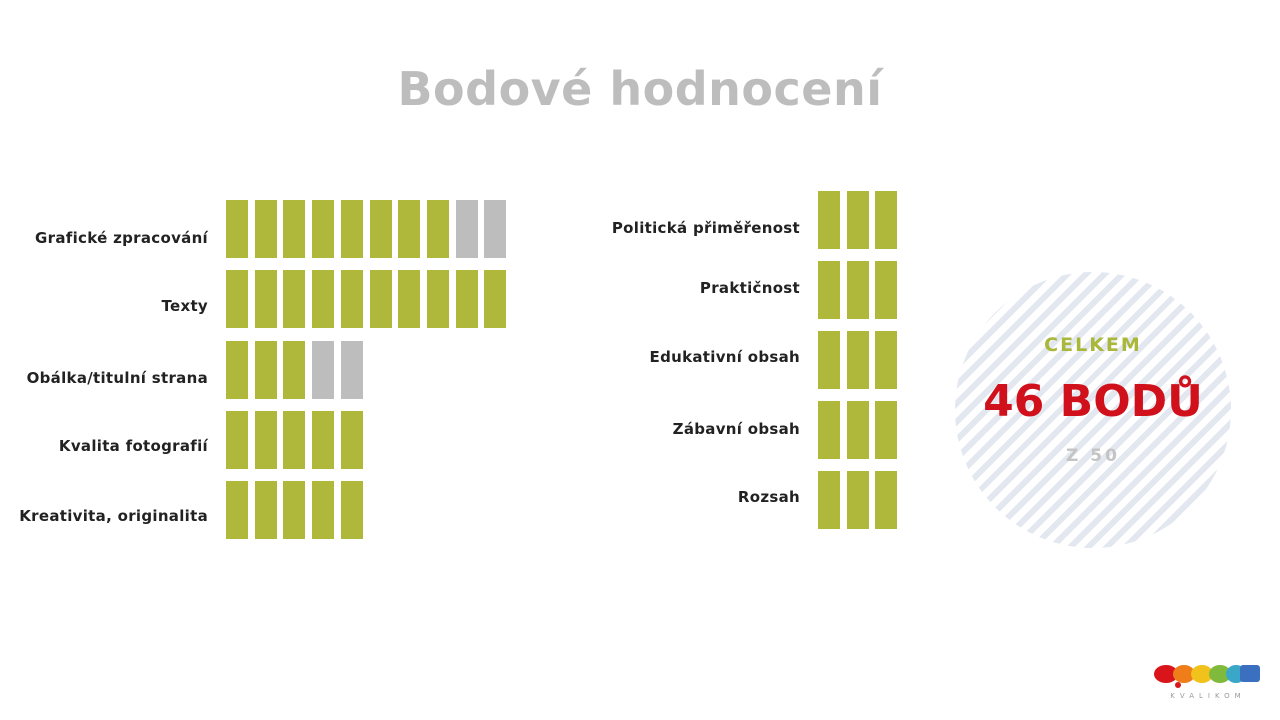 This screenshot has height=720, width=1280. What do you see at coordinates (768, 497) in the screenshot?
I see `criterion-label: Rozsah` at bounding box center [768, 497].